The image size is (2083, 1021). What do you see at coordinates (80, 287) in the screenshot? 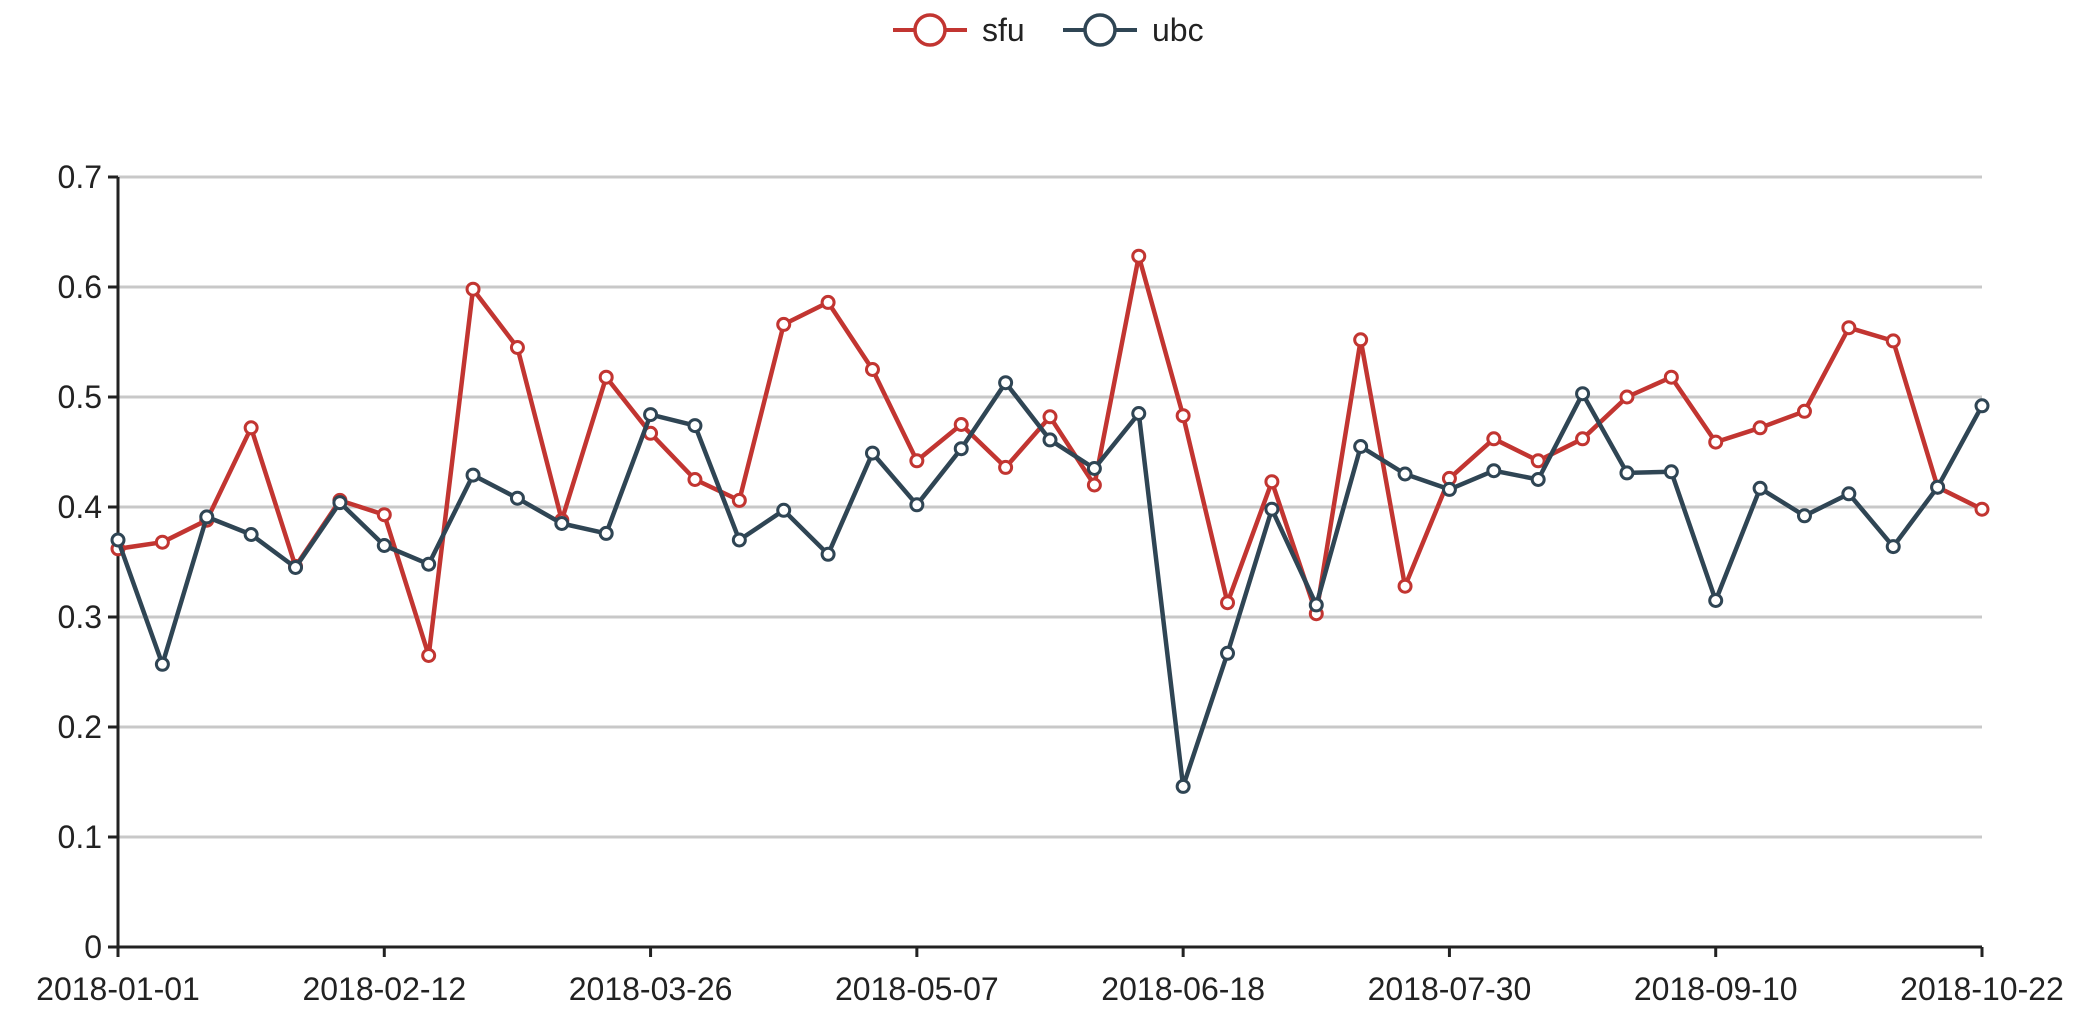
I see `y-tick-label: 0.6` at bounding box center [80, 287].